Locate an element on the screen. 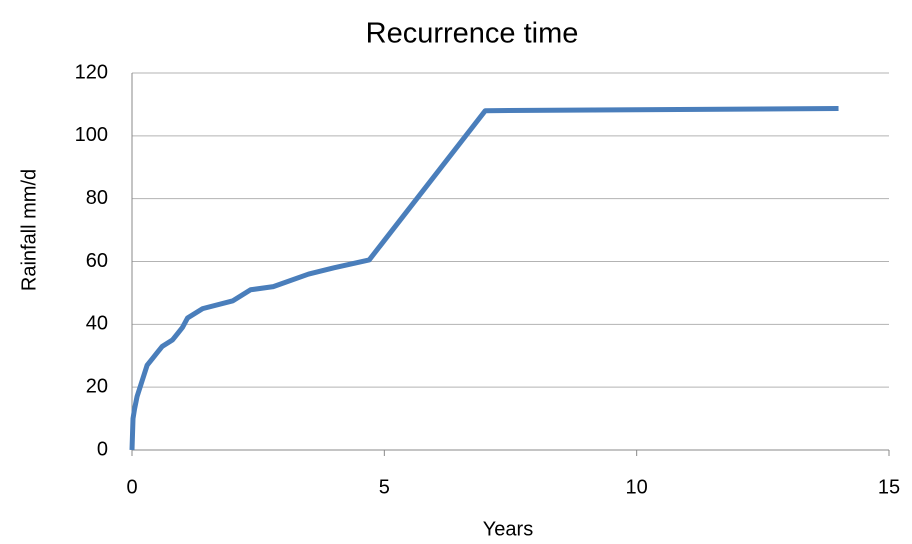 The height and width of the screenshot is (544, 912). y-tick-label: 120 is located at coordinates (91, 72).